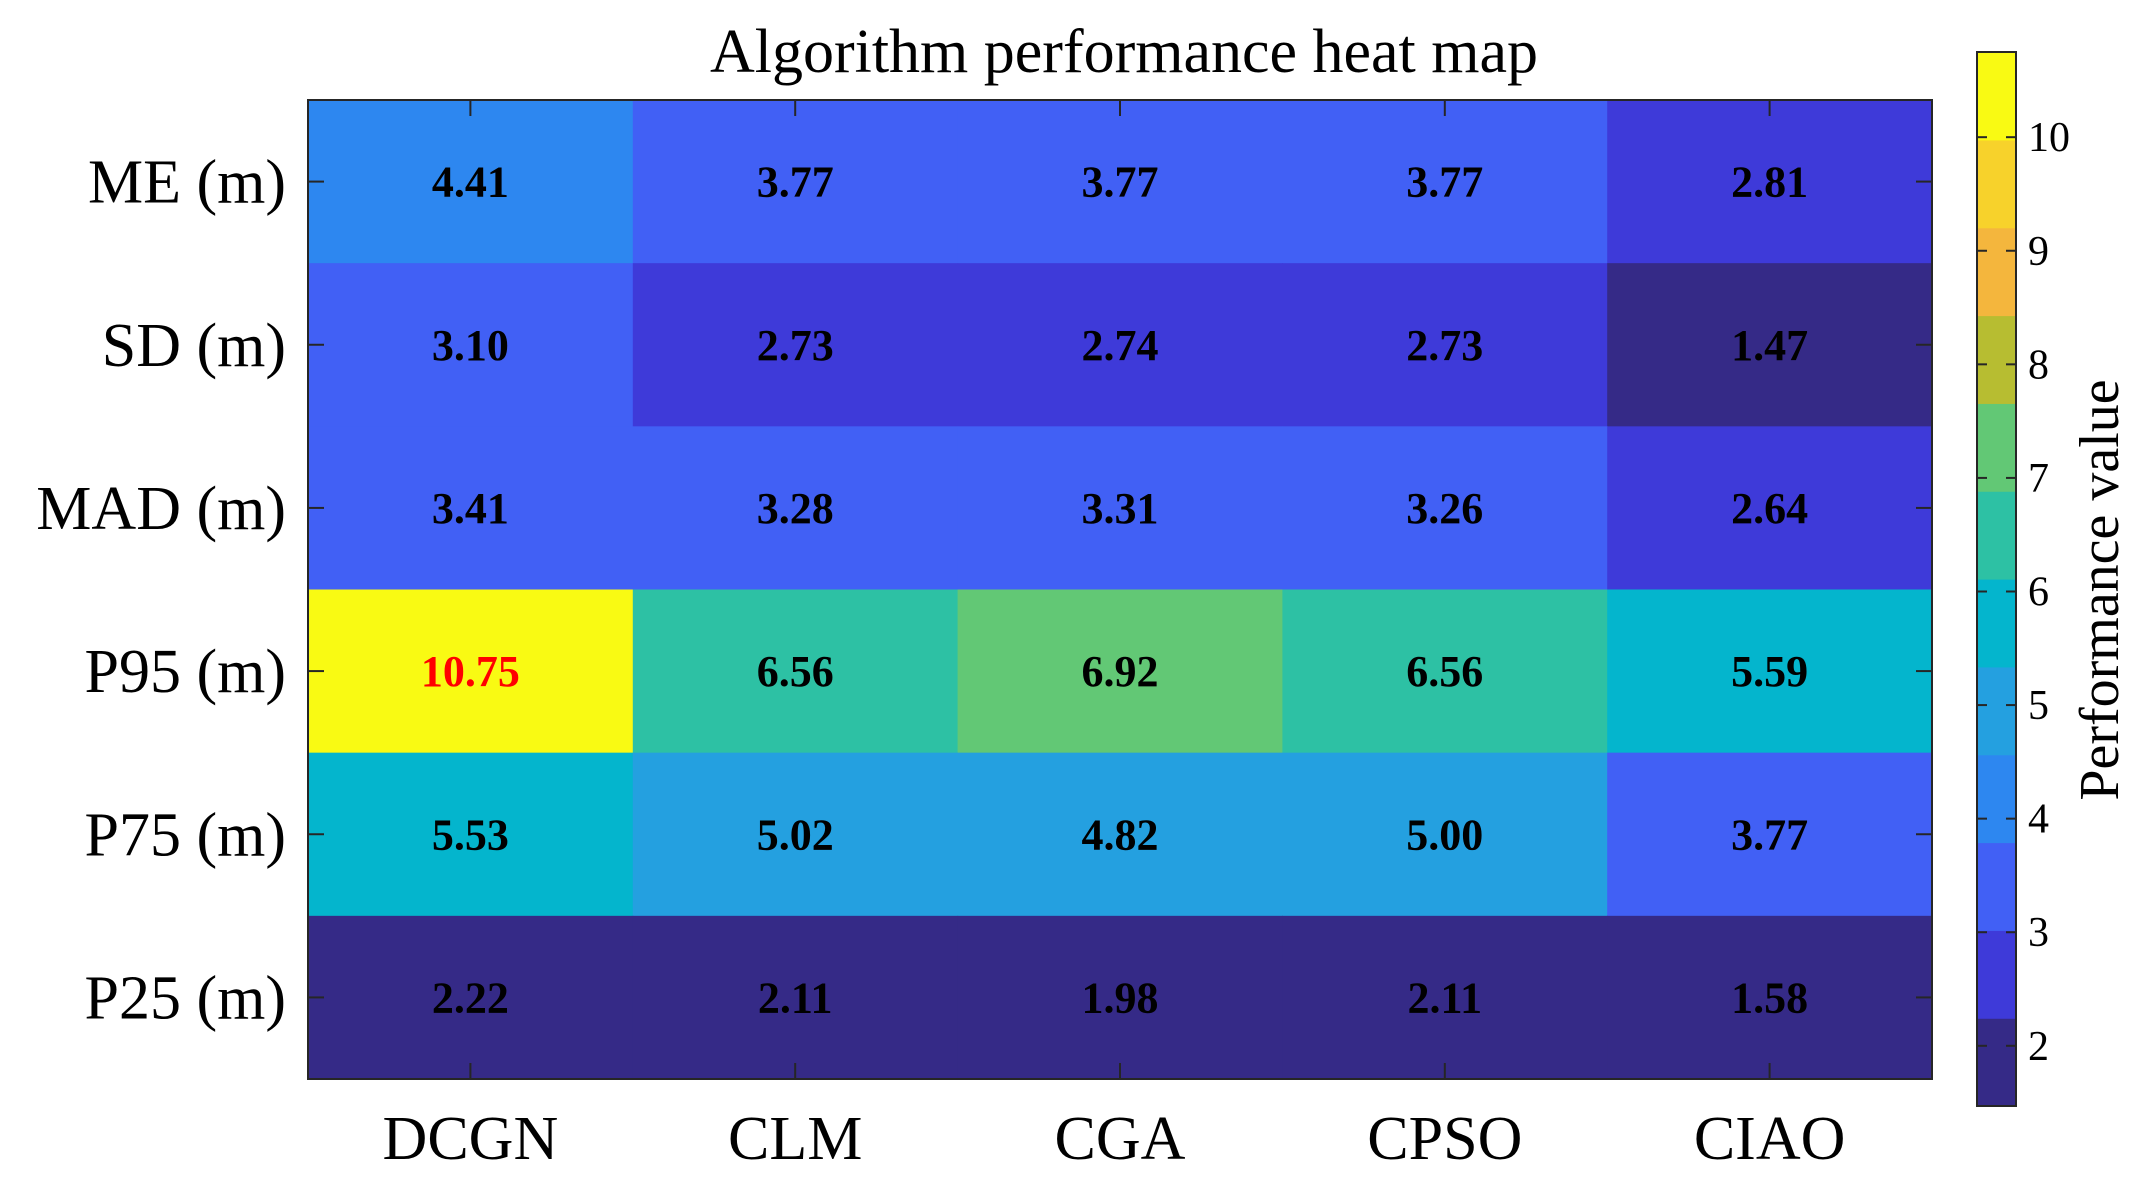 The width and height of the screenshot is (2140, 1181). I want to click on cell-value-label: 10.75, so click(470, 671).